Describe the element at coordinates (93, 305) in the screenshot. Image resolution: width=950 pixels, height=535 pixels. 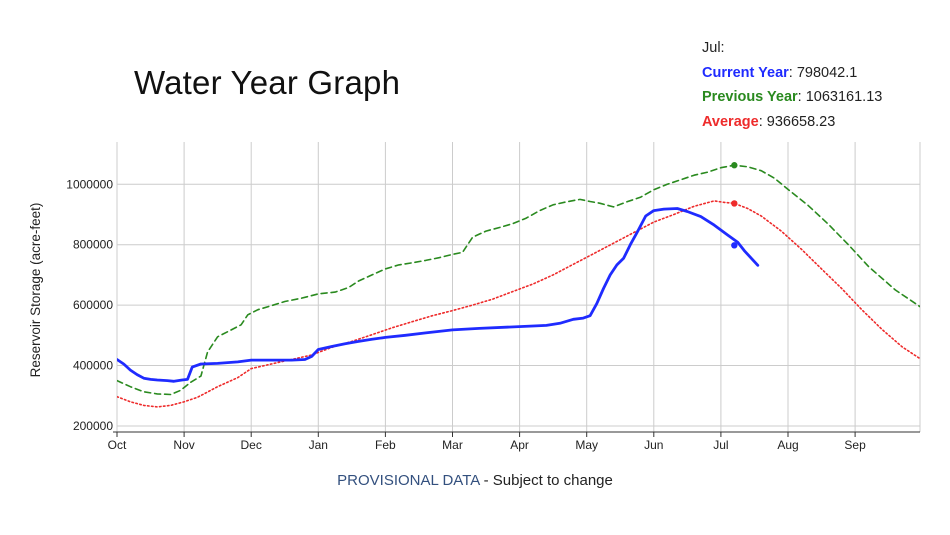
I see `y-tick-label: 600000` at that location.